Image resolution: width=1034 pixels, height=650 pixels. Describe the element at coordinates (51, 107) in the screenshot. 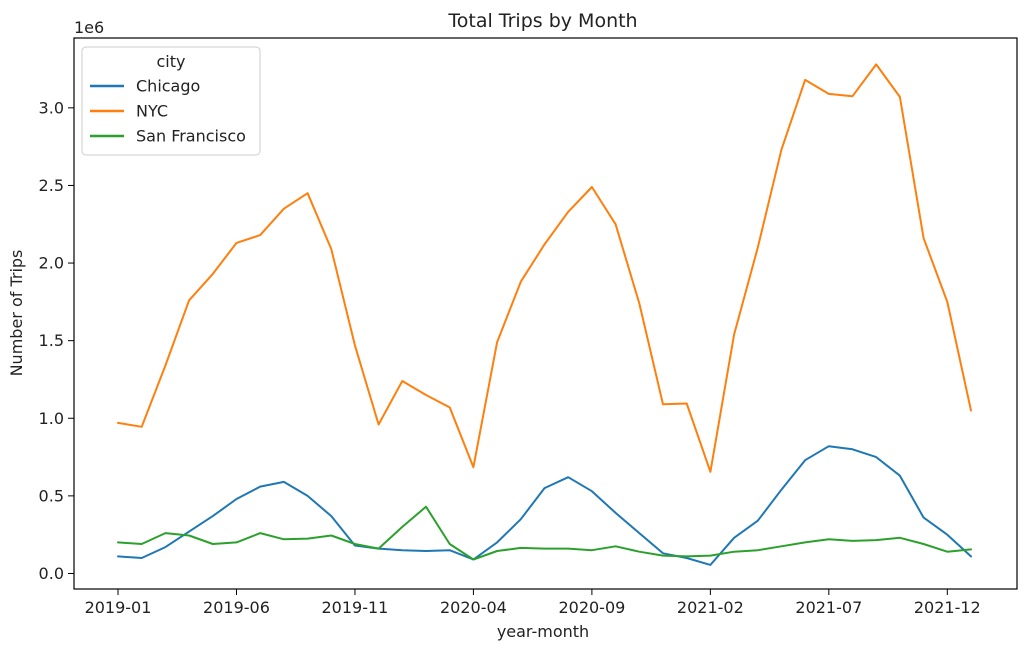

I see `y-tick-label: 3.0` at that location.